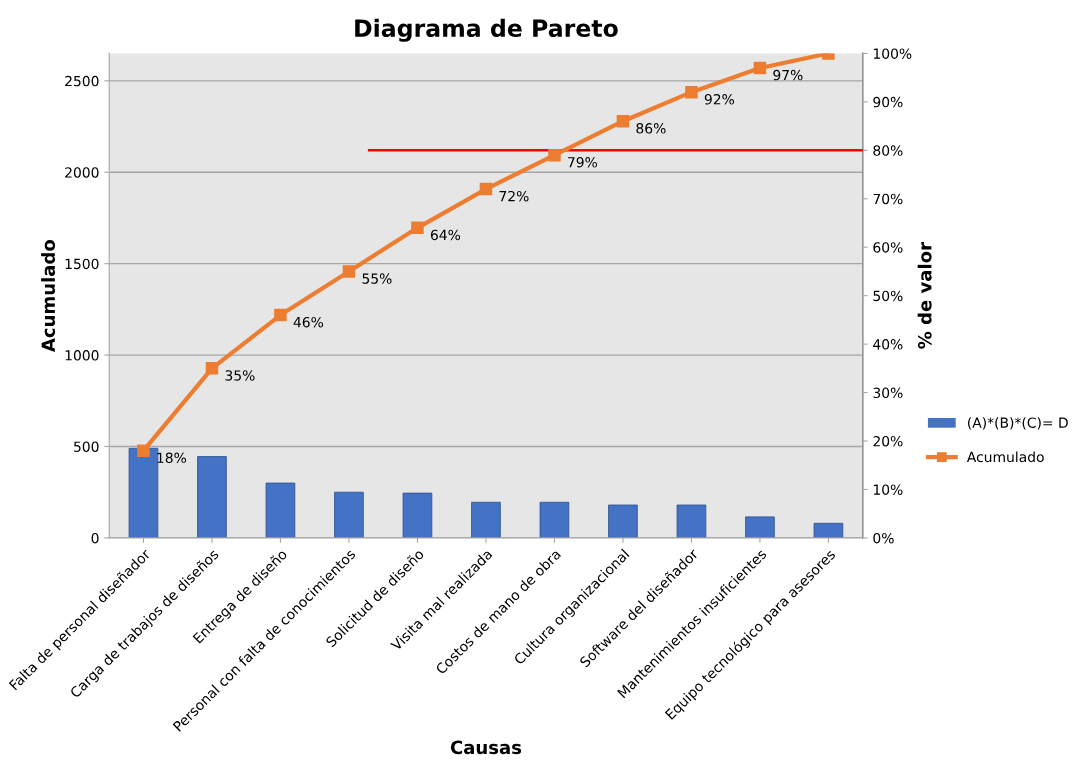 Image resolution: width=1092 pixels, height=763 pixels. I want to click on data-label: 55%, so click(377, 278).